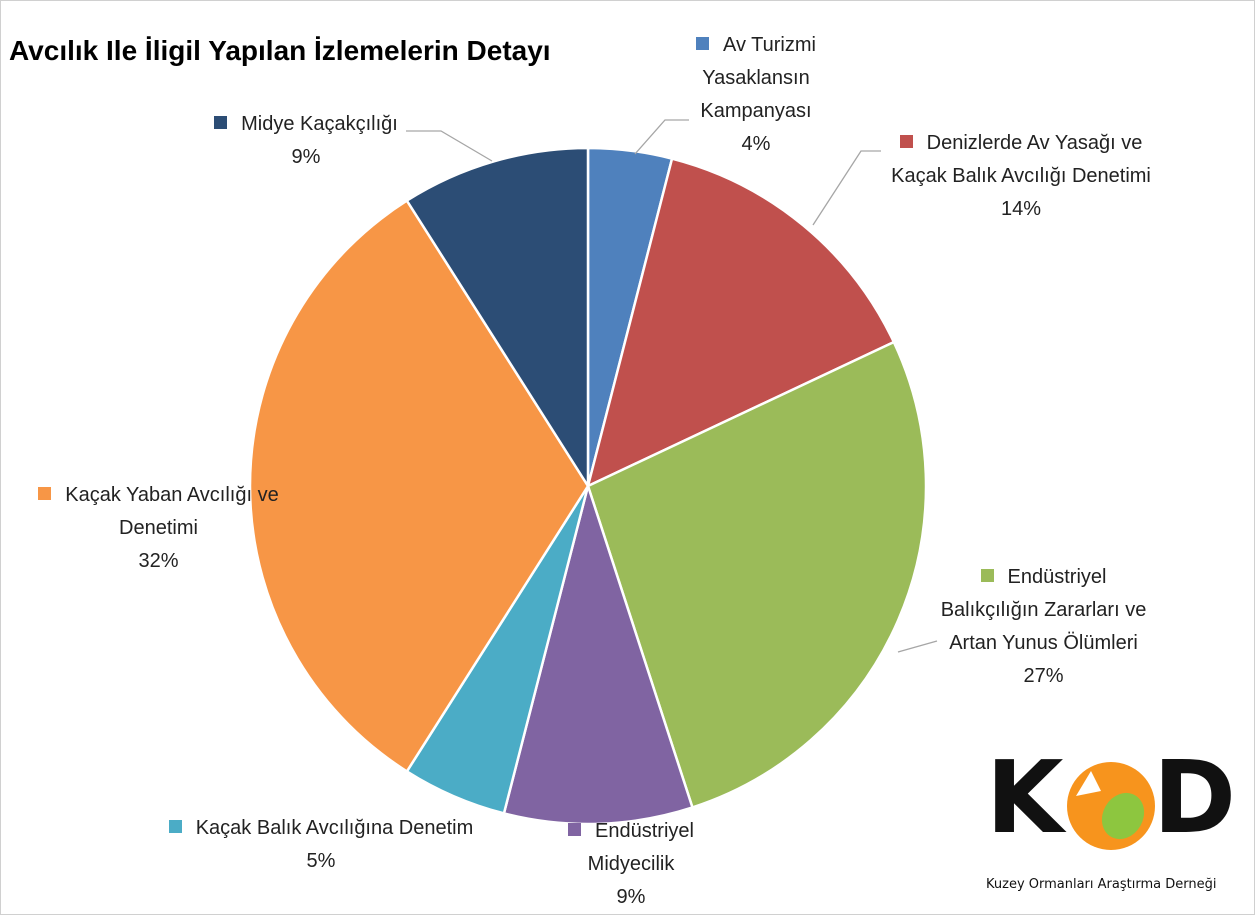 Image resolution: width=1255 pixels, height=915 pixels. What do you see at coordinates (1088, 783) in the screenshot?
I see `logo-ear` at bounding box center [1088, 783].